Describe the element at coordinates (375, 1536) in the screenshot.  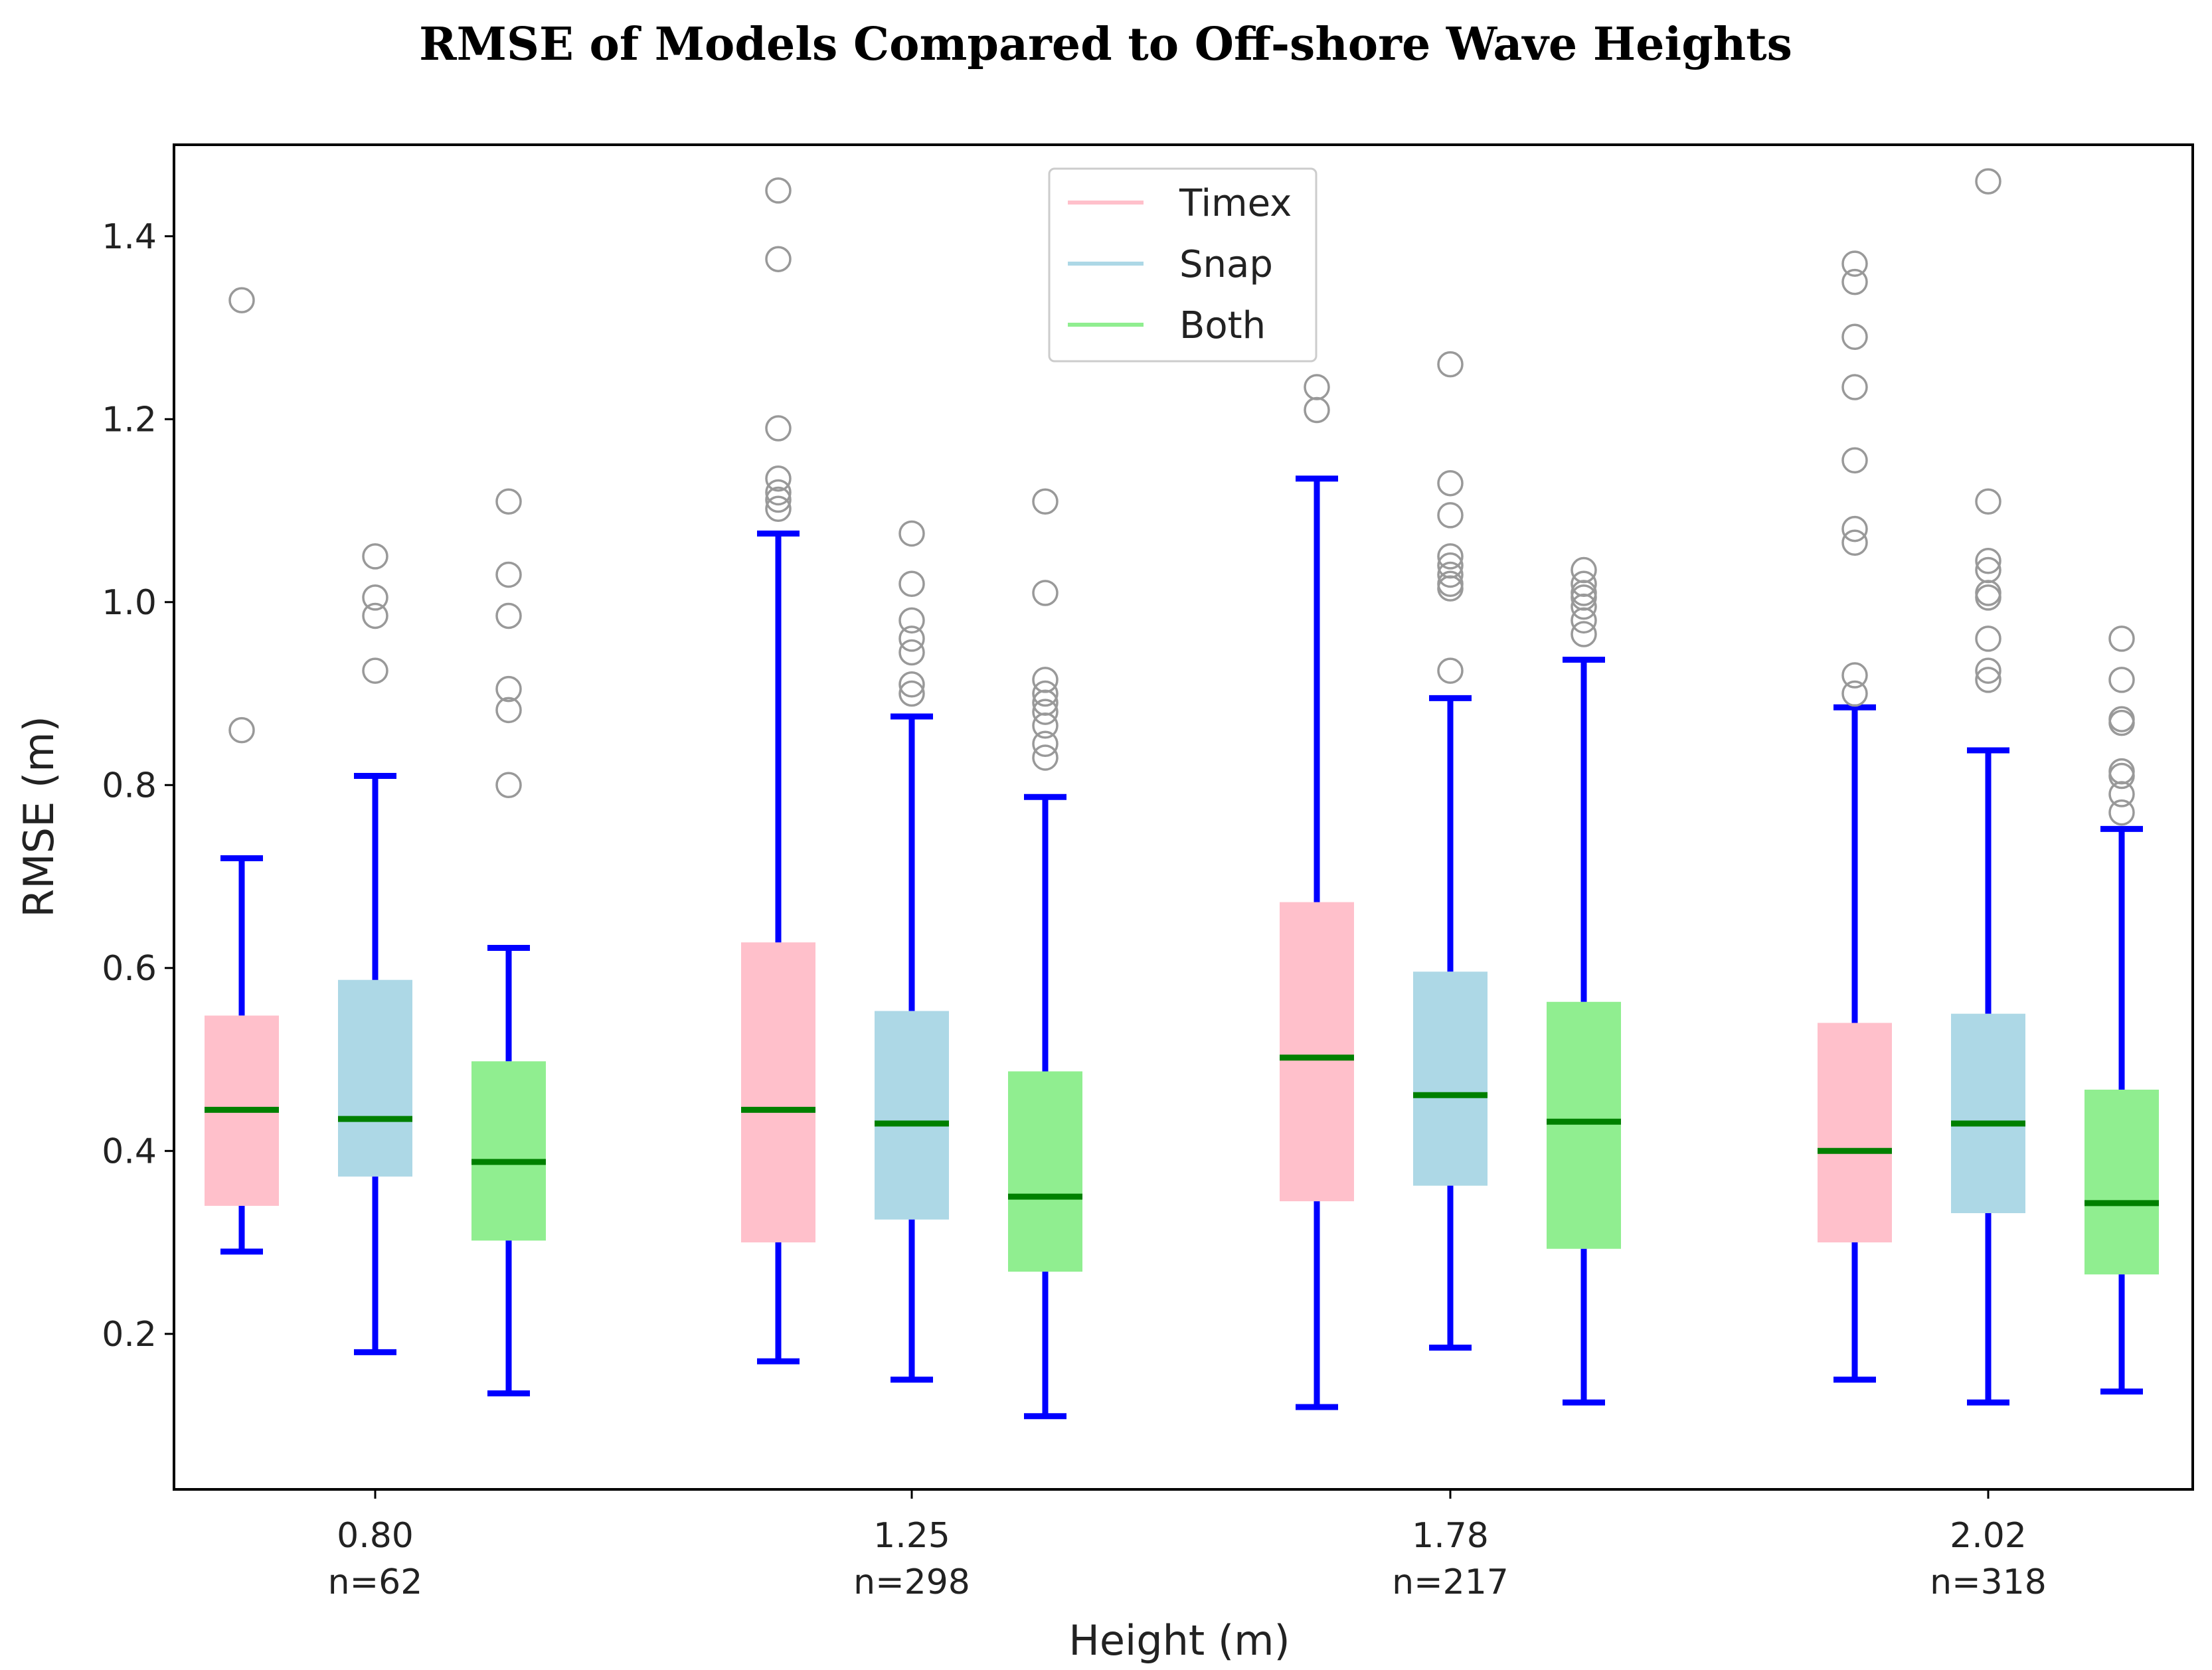
I see `x-tick-label-1: 0.80` at that location.